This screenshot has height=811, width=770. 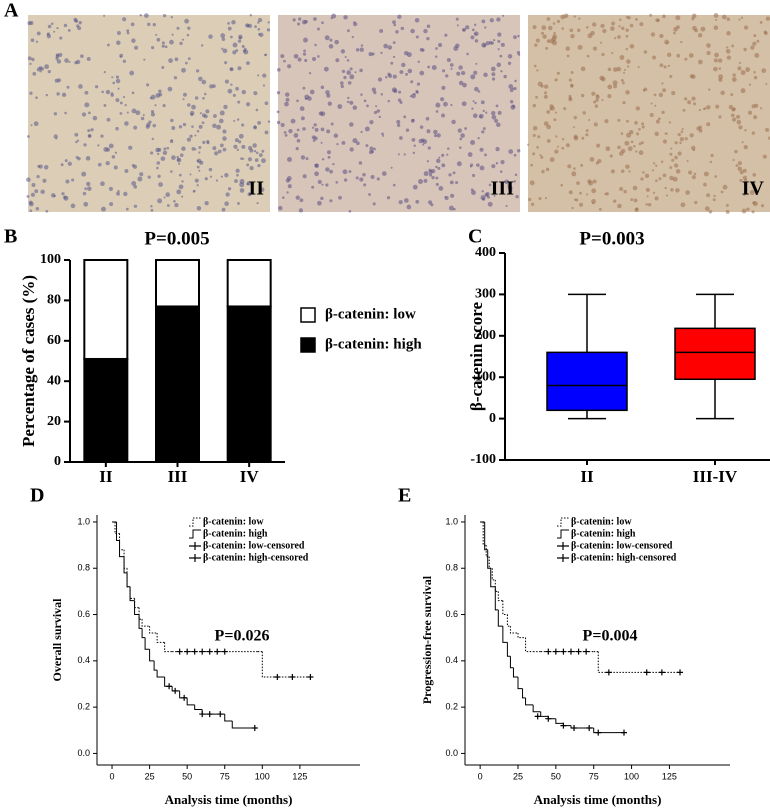 What do you see at coordinates (404, 496) in the screenshot?
I see `panel-label: E` at bounding box center [404, 496].